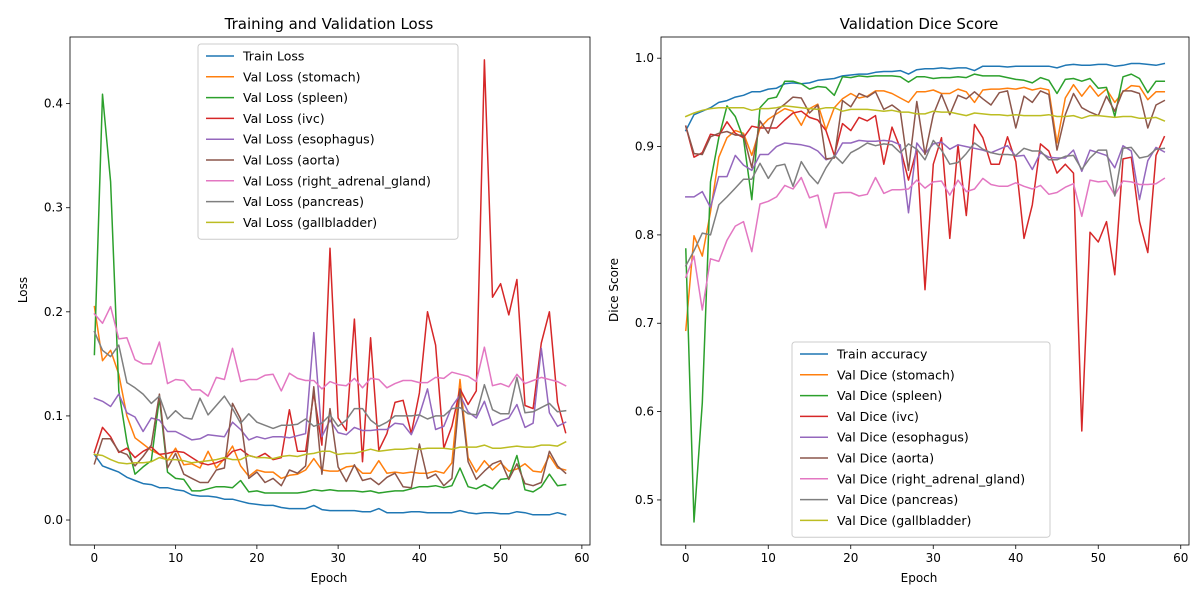 The height and width of the screenshot is (600, 1200). Describe the element at coordinates (303, 201) in the screenshot. I see `loss-legend-label-pancreas: Val Loss (pancreas)` at that location.